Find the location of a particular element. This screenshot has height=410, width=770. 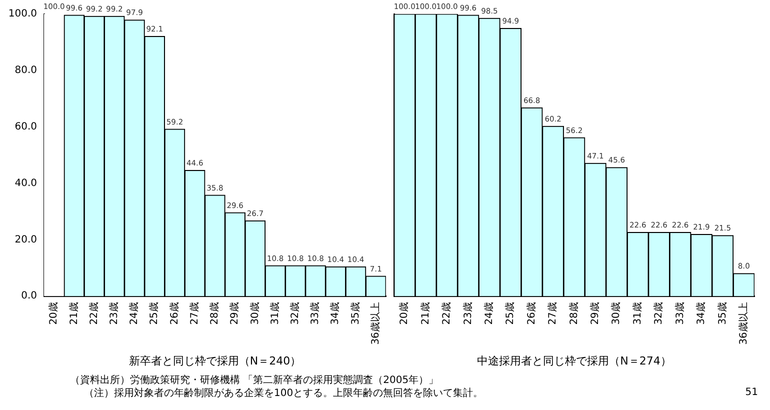

y-tick-label: 60.0 is located at coordinates (25, 126).